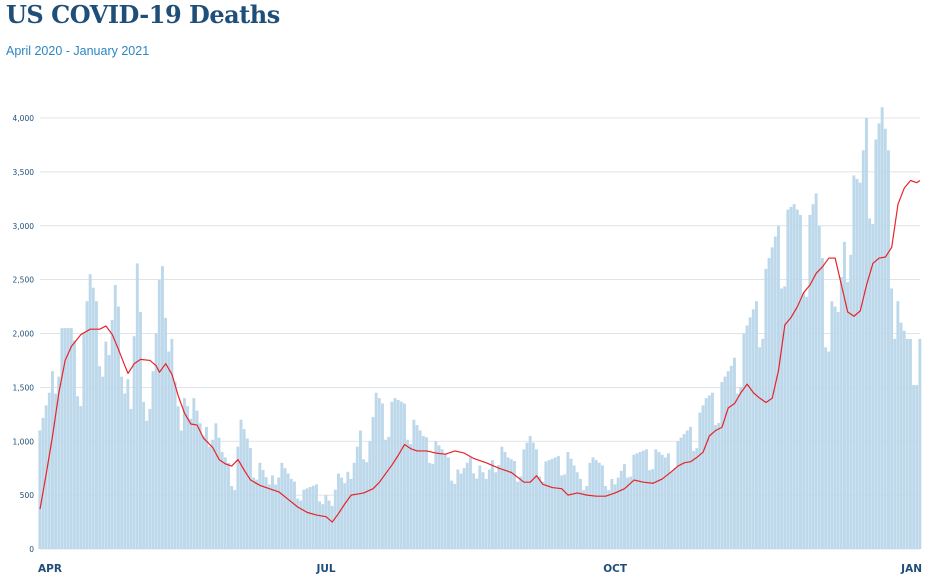 The height and width of the screenshot is (575, 926). I want to click on x-tick-label: JAN, so click(911, 569).